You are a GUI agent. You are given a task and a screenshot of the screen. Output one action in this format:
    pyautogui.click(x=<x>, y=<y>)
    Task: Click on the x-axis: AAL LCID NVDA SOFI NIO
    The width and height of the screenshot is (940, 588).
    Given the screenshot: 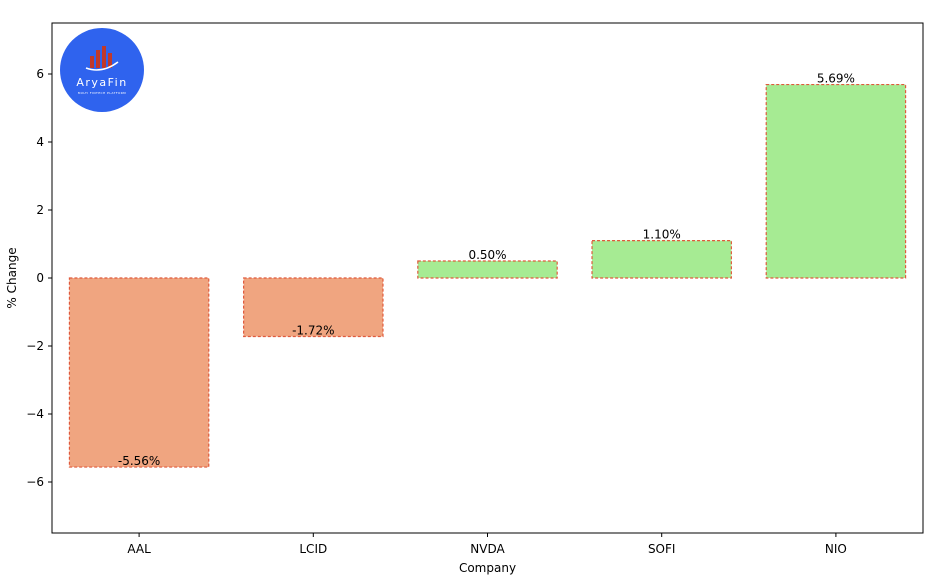 What is the action you would take?
    pyautogui.click(x=487, y=544)
    